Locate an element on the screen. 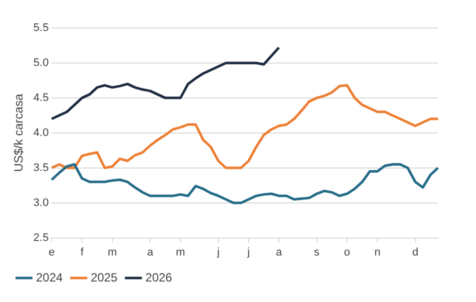 Image resolution: width=476 pixels, height=302 pixels. x-tick-label: f is located at coordinates (82, 252).